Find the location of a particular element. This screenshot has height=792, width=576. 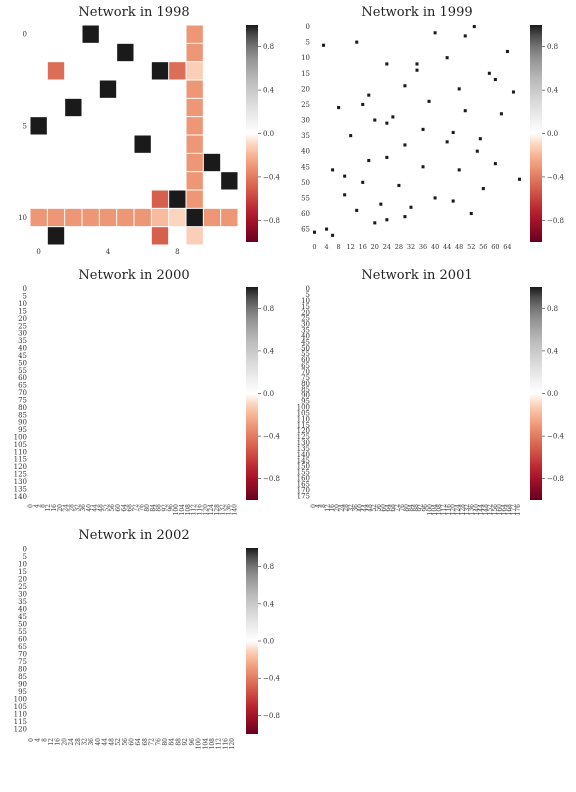

x-tick-label: 112 is located at coordinates (194, 510).